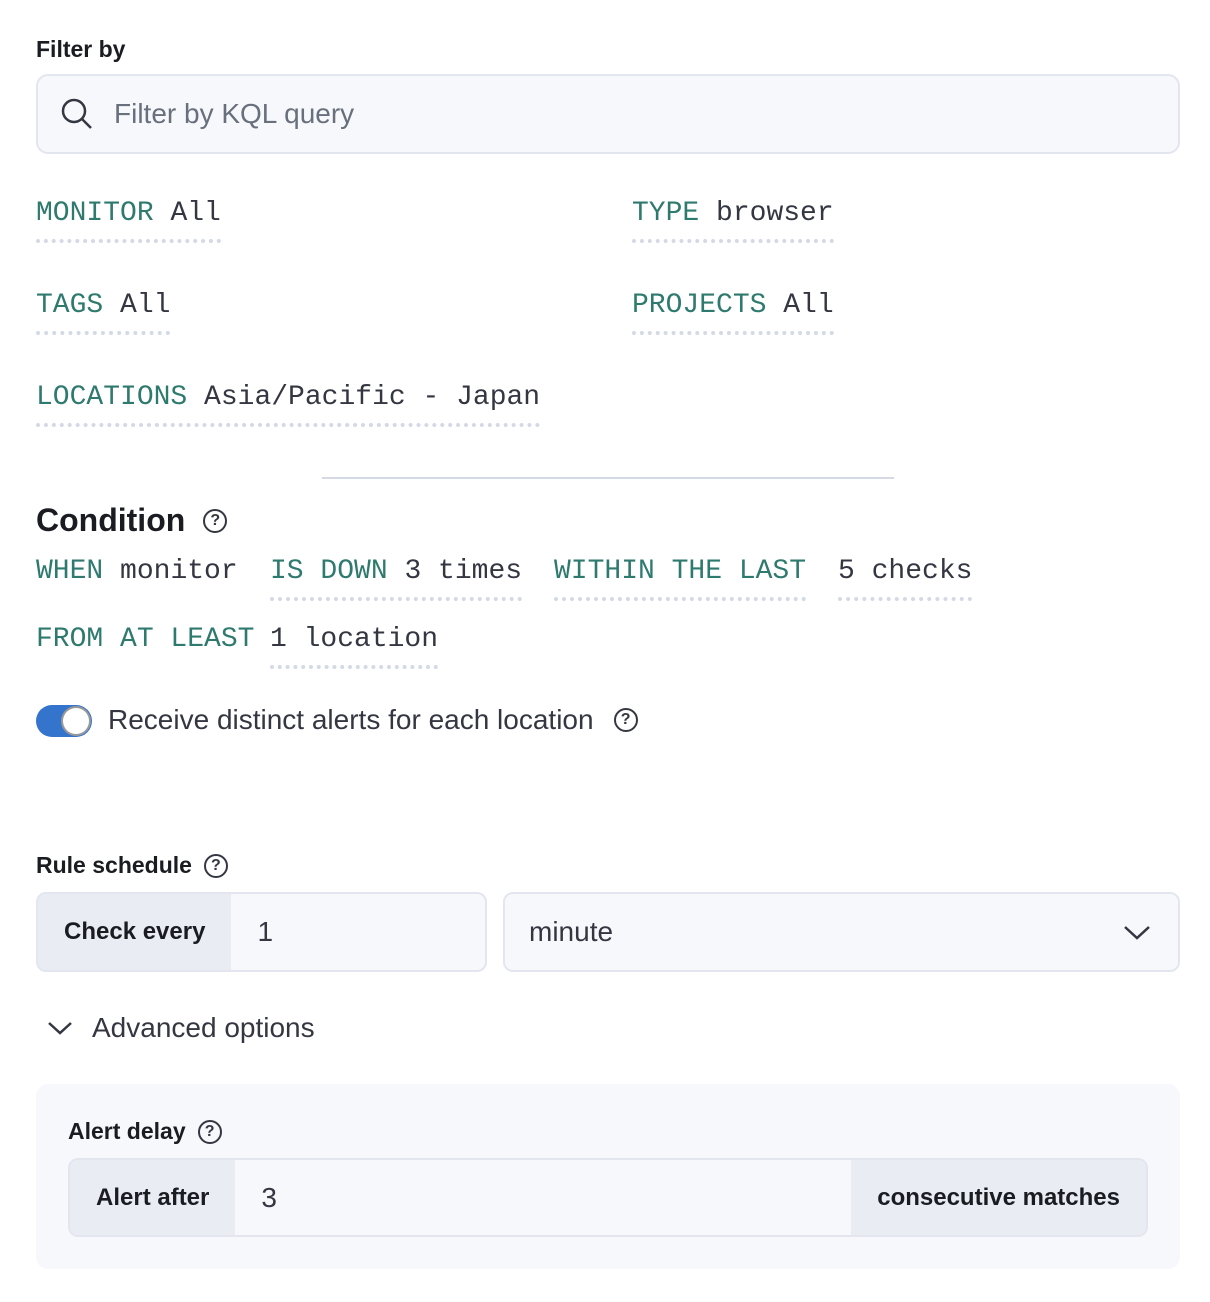 This screenshot has width=1210, height=1302. What do you see at coordinates (775, 213) in the screenshot?
I see `expr-value: browser` at bounding box center [775, 213].